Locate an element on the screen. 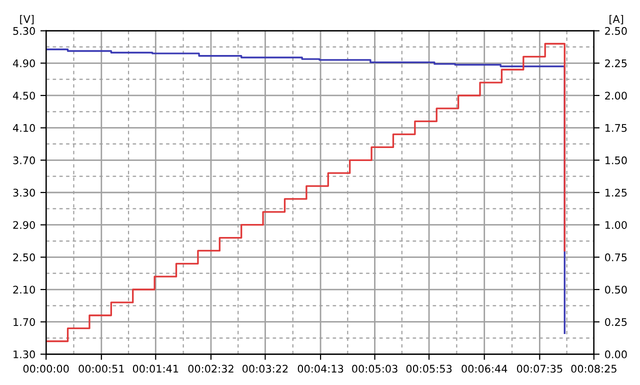  y-tick-label: 2.10 is located at coordinates (24, 290).